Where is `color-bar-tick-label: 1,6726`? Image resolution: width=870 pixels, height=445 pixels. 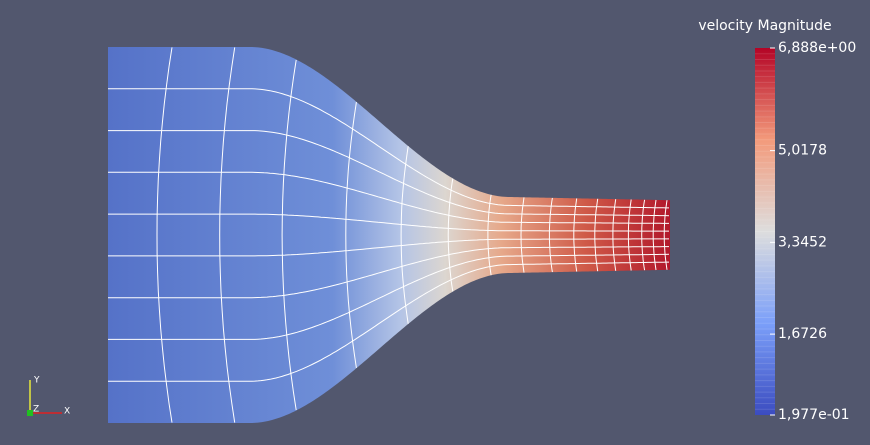 color-bar-tick-label: 1,6726 is located at coordinates (802, 334).